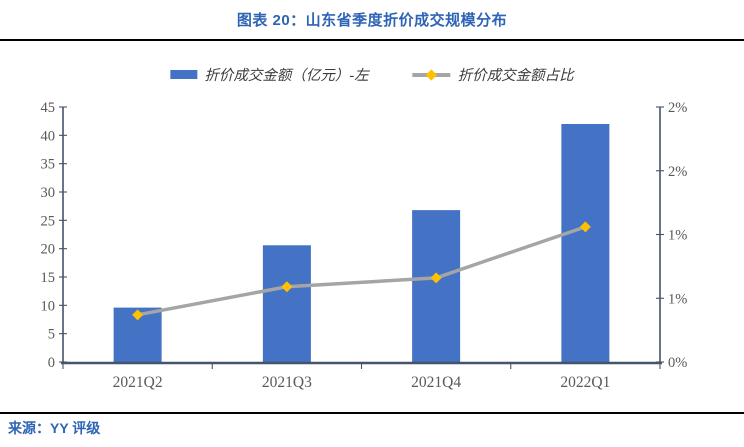 This screenshot has height=447, width=744. I want to click on chart-legend: 折价成交金额（亿元）-左 折价成交金额占比, so click(372, 74).